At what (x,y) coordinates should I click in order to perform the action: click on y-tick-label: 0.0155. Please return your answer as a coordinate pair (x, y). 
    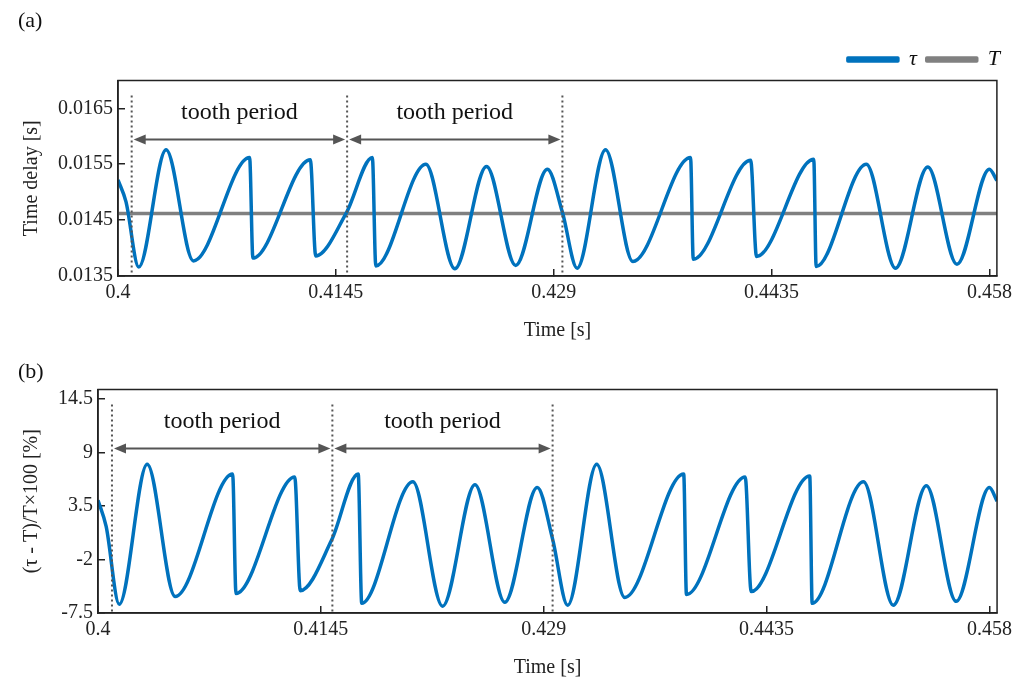
    Looking at the image, I should click on (85, 162).